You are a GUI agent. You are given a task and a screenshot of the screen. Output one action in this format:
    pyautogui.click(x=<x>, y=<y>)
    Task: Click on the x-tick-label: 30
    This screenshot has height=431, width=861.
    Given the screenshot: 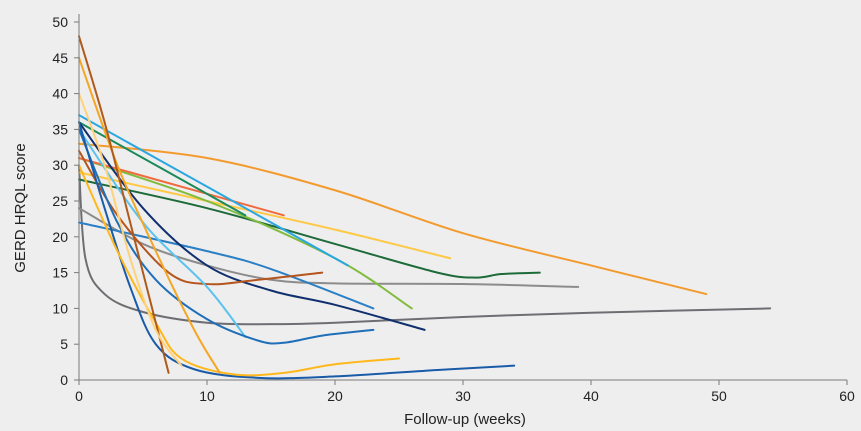 What is the action you would take?
    pyautogui.click(x=463, y=396)
    